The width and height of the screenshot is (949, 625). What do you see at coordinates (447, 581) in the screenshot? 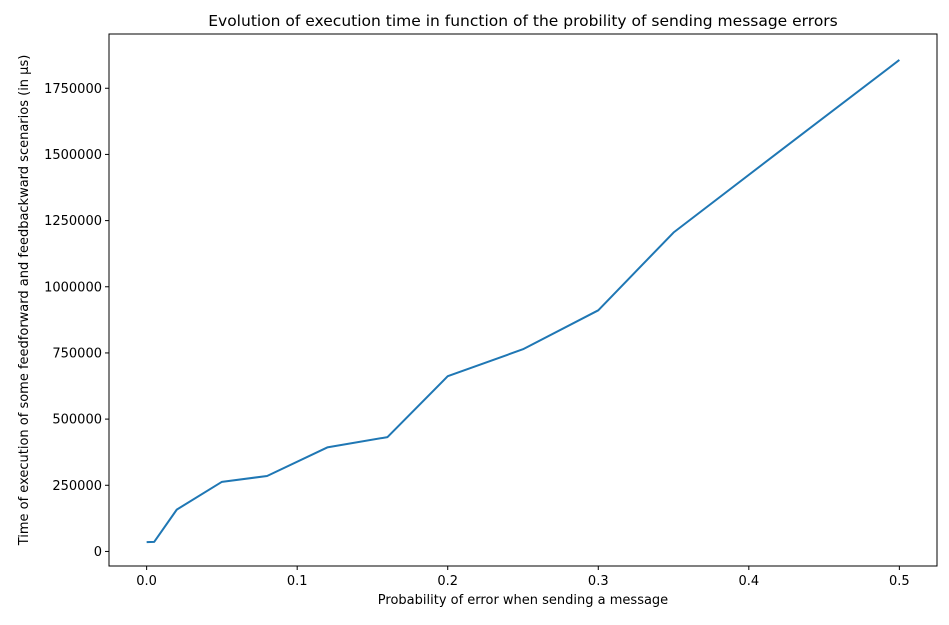
I see `x-tick-label: 0.2` at bounding box center [447, 581].